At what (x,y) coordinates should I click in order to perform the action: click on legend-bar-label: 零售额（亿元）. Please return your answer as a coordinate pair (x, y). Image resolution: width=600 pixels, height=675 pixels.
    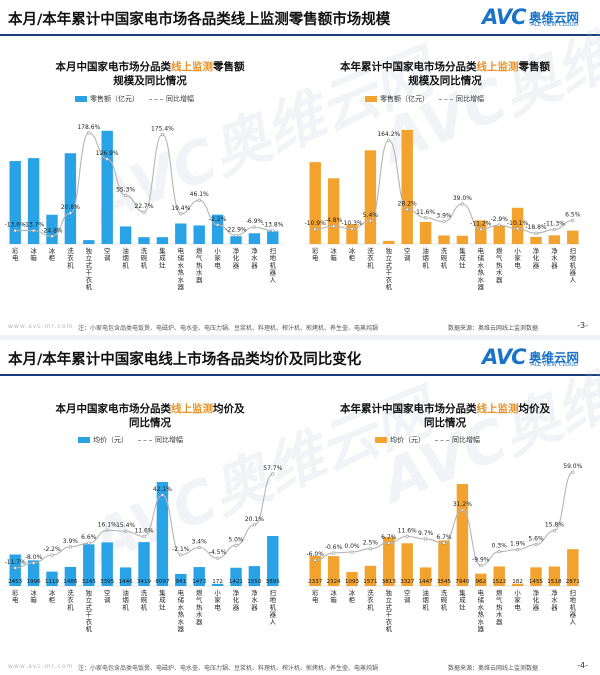
    Looking at the image, I should click on (114, 99).